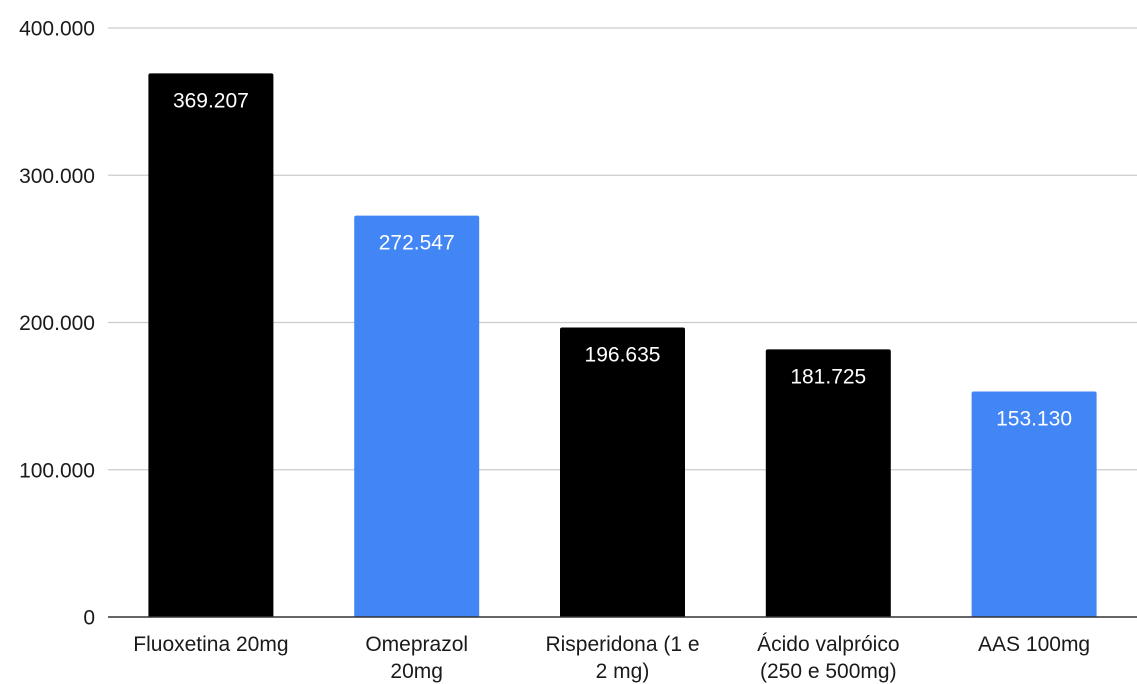 This screenshot has height=684, width=1137. I want to click on x-category-label: Omeprazol 20mg, so click(416, 658).